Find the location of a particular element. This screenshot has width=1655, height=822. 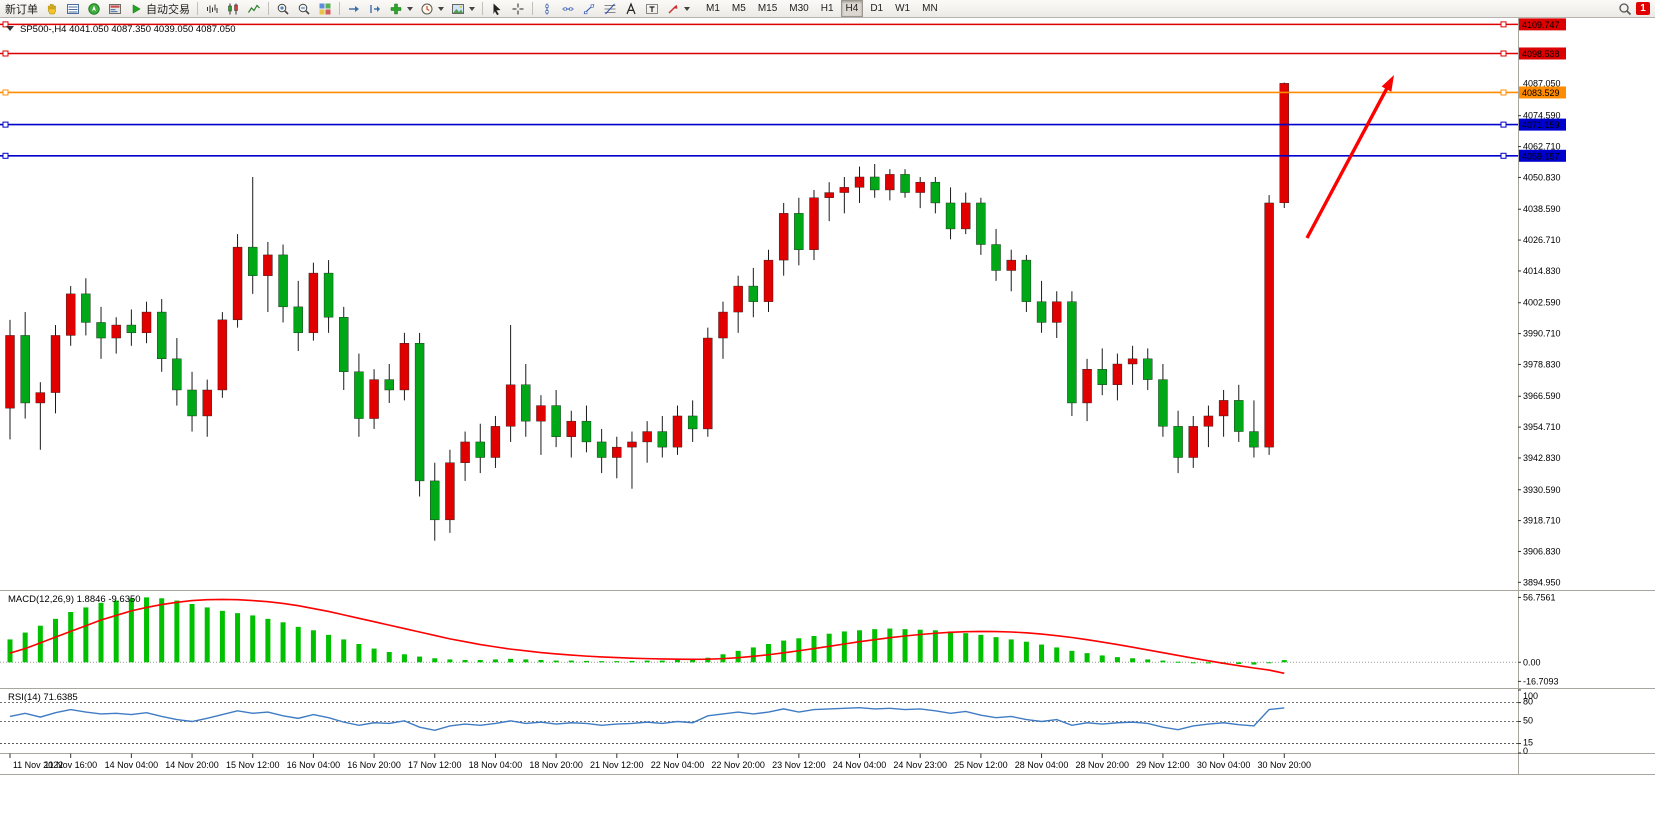

timeframe-m15-button: M15 is located at coordinates (767, 8).